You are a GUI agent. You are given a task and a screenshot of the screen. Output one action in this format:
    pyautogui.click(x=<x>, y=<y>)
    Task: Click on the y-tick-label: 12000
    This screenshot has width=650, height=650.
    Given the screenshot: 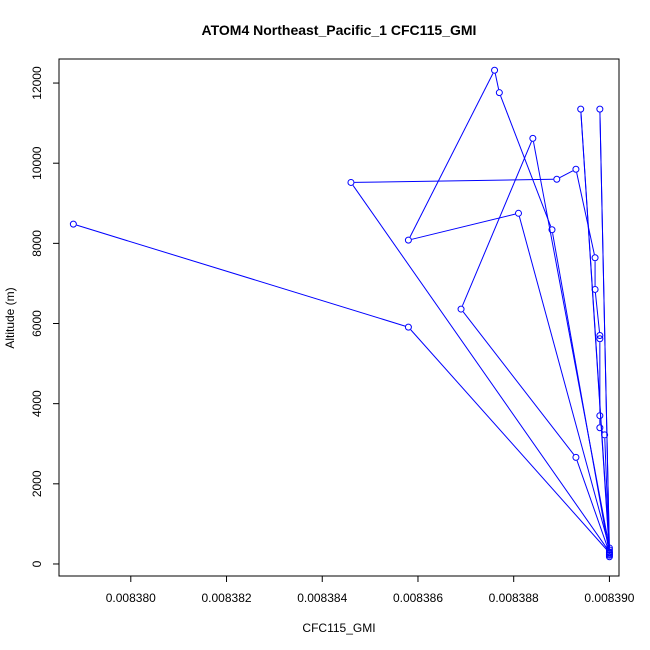 What is the action you would take?
    pyautogui.click(x=37, y=83)
    